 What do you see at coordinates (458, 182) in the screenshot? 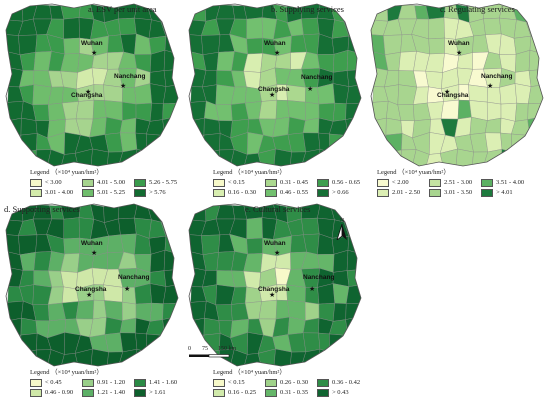
I see `legend-label: 2.51 - 3.00` at bounding box center [458, 182].